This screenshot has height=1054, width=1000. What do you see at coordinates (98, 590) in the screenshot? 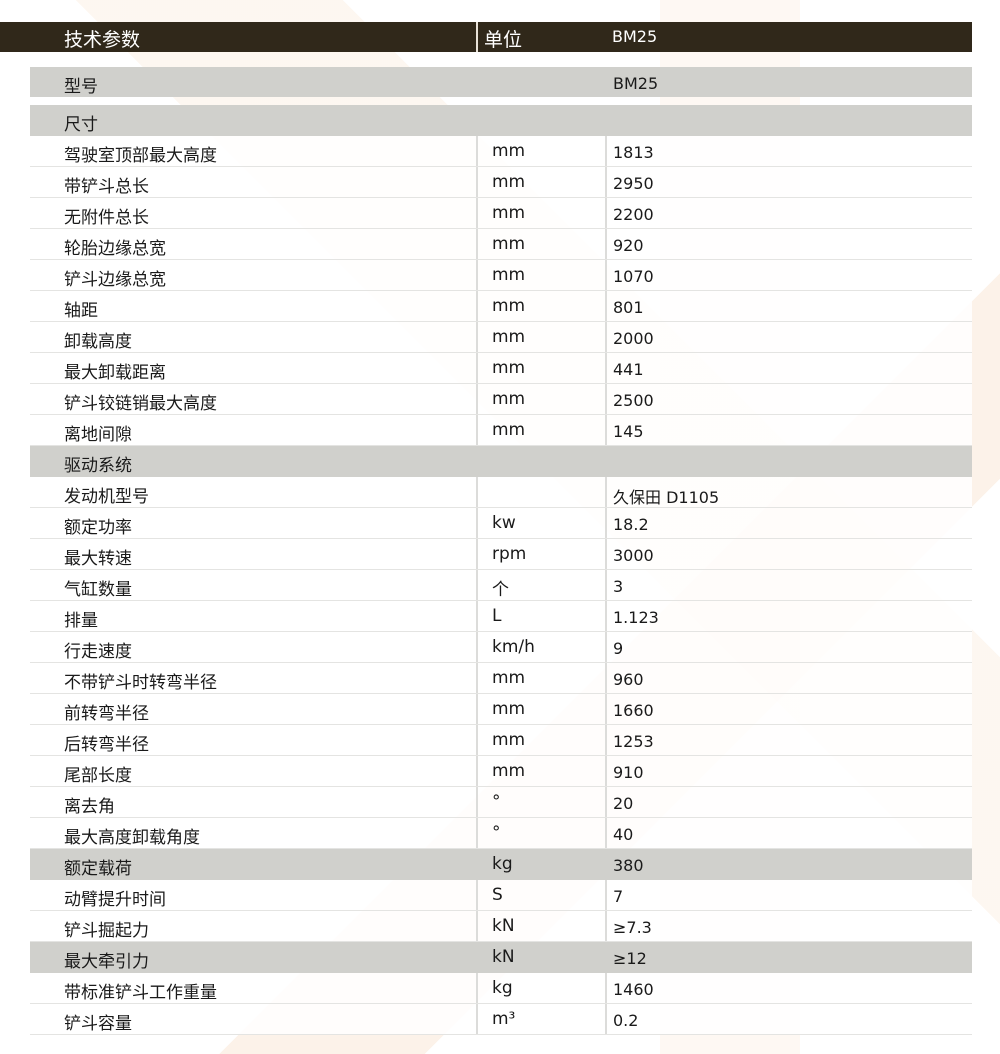
I see `param-label: 气缸数量` at bounding box center [98, 590].